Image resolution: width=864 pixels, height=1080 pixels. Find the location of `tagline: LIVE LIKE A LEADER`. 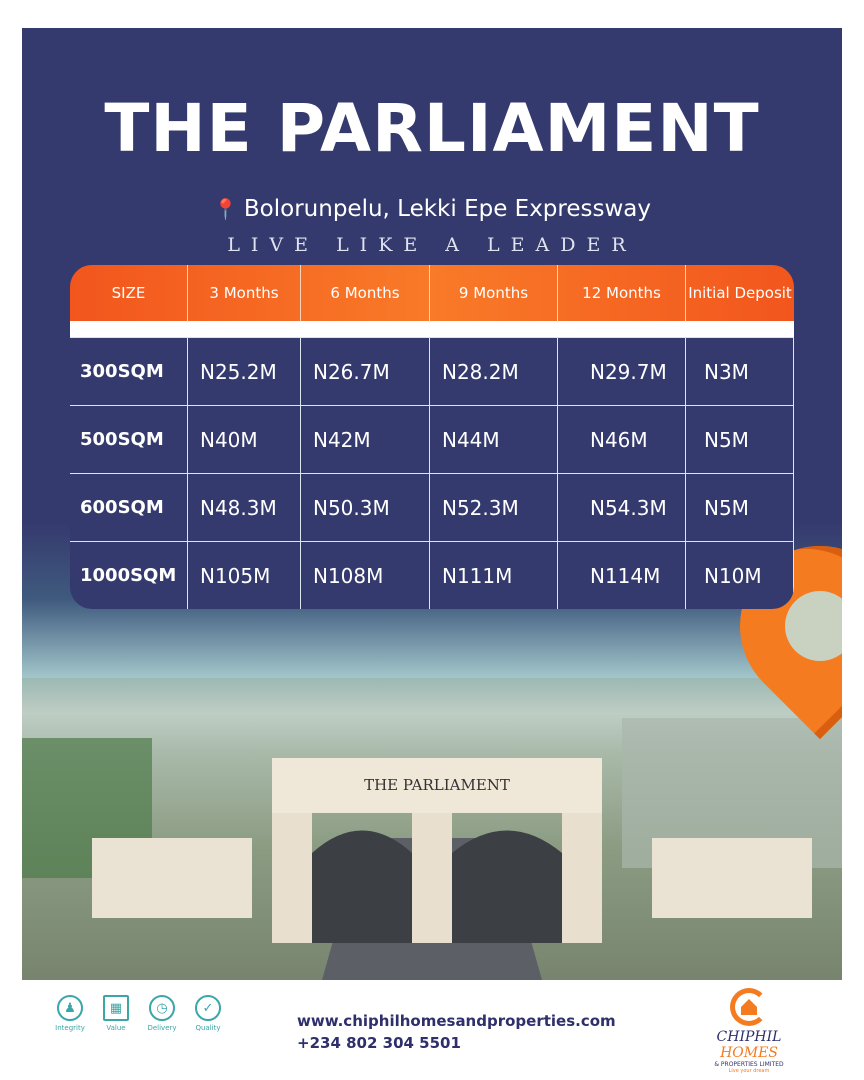

tagline: LIVE LIKE A LEADER is located at coordinates (432, 245).